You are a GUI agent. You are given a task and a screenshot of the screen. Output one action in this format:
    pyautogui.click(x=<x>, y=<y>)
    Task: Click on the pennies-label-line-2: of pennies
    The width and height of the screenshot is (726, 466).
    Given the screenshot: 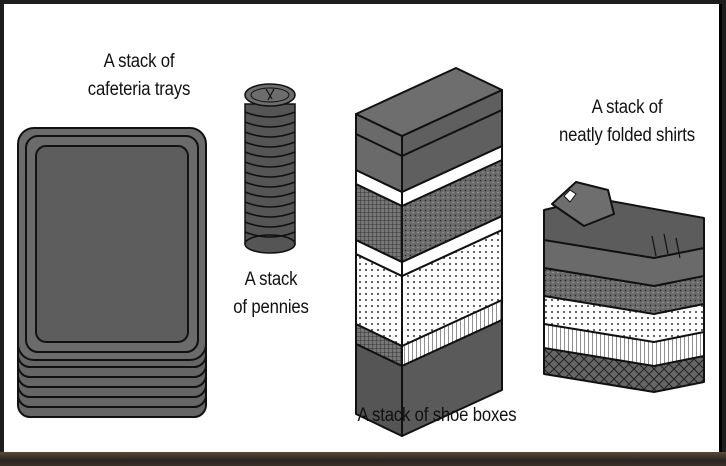 What is the action you would take?
    pyautogui.click(x=271, y=307)
    